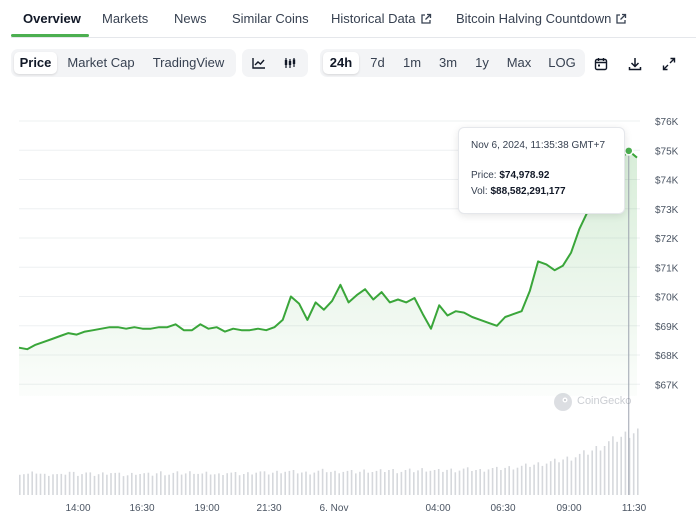  What do you see at coordinates (50, 35) in the screenshot?
I see `active-tab-indicator` at bounding box center [50, 35].